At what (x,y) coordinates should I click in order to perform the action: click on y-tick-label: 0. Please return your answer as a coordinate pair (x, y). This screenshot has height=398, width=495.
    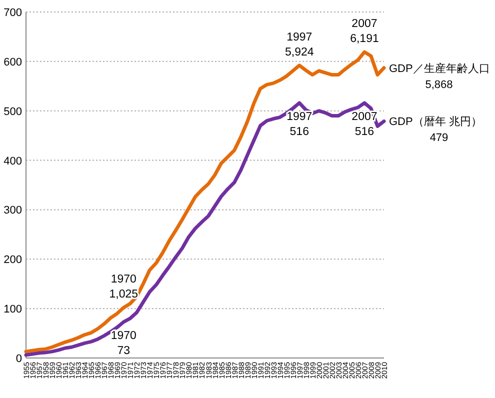
    Looking at the image, I should click on (19, 359).